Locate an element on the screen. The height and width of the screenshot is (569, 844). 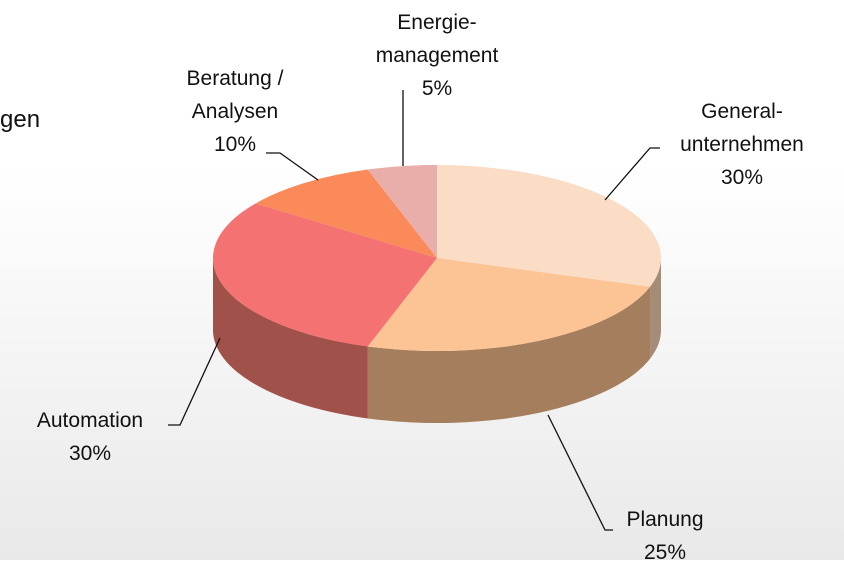
slice-label: Beratung / Analysen 10% is located at coordinates (235, 111).